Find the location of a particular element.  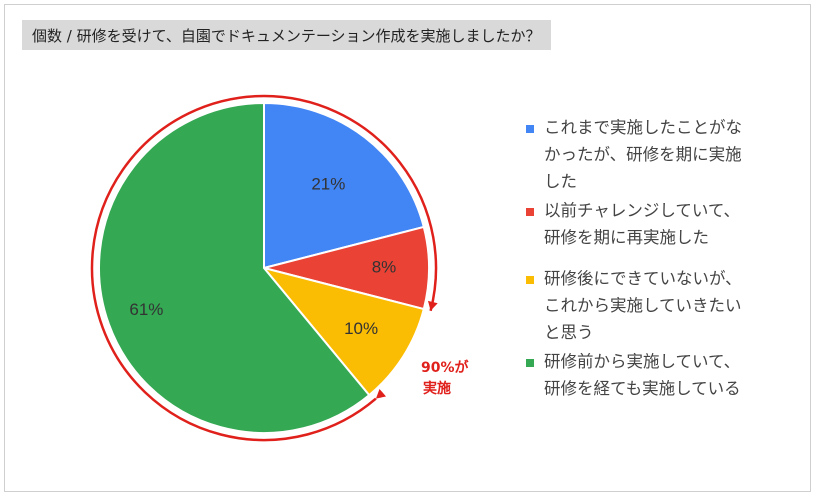

pie-slice-label-3: 10% is located at coordinates (361, 328).